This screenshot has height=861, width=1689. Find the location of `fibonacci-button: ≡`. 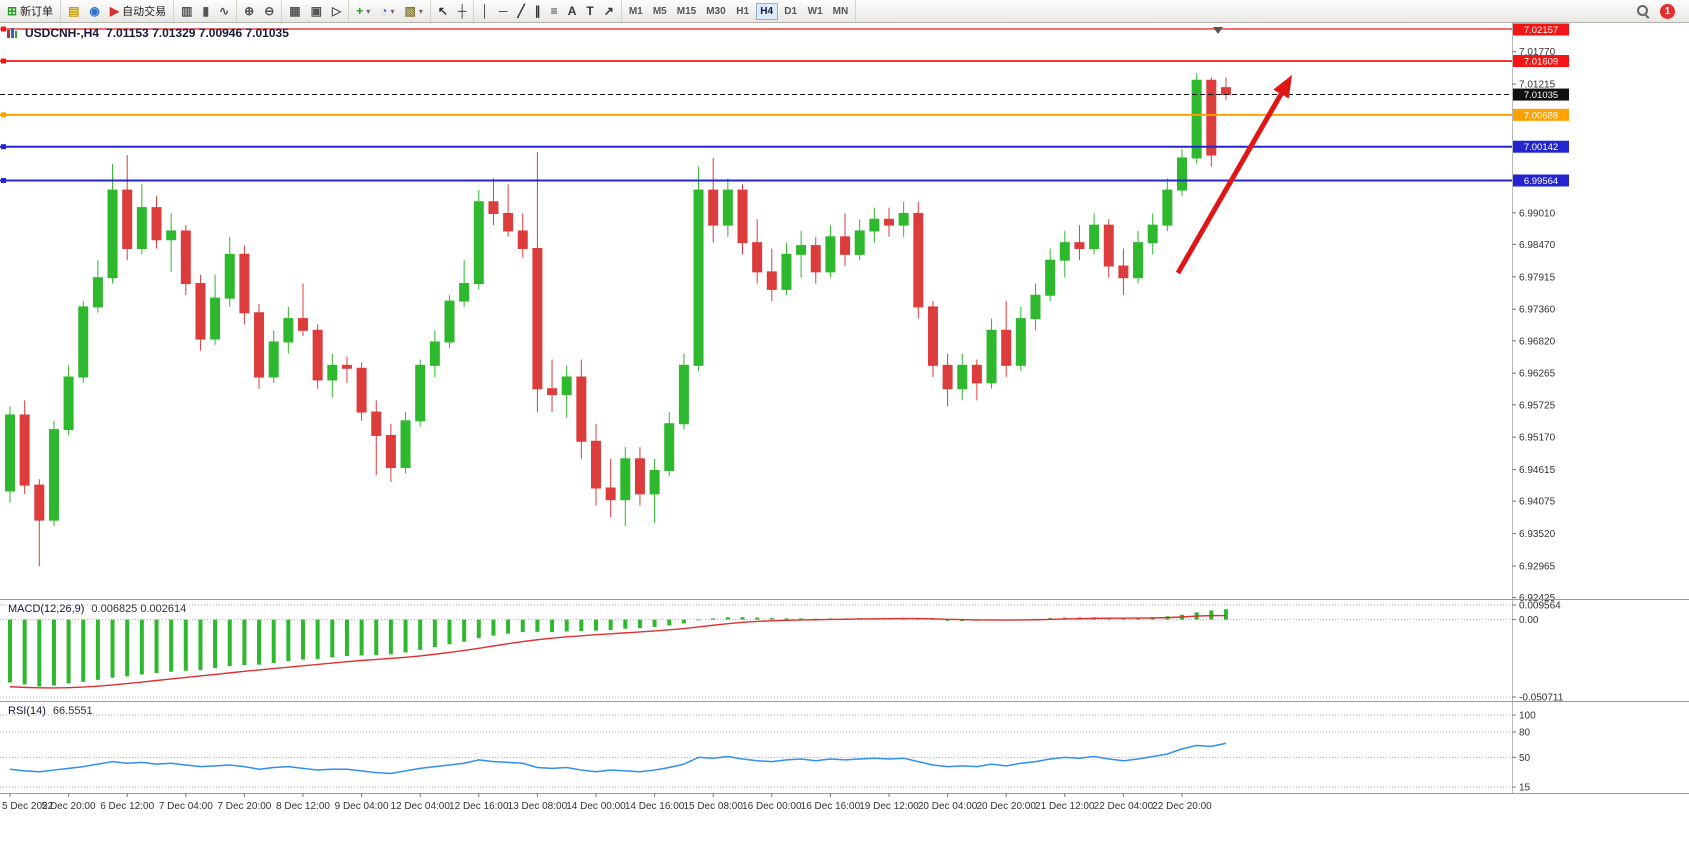

fibonacci-button: ≡ is located at coordinates (554, 11).